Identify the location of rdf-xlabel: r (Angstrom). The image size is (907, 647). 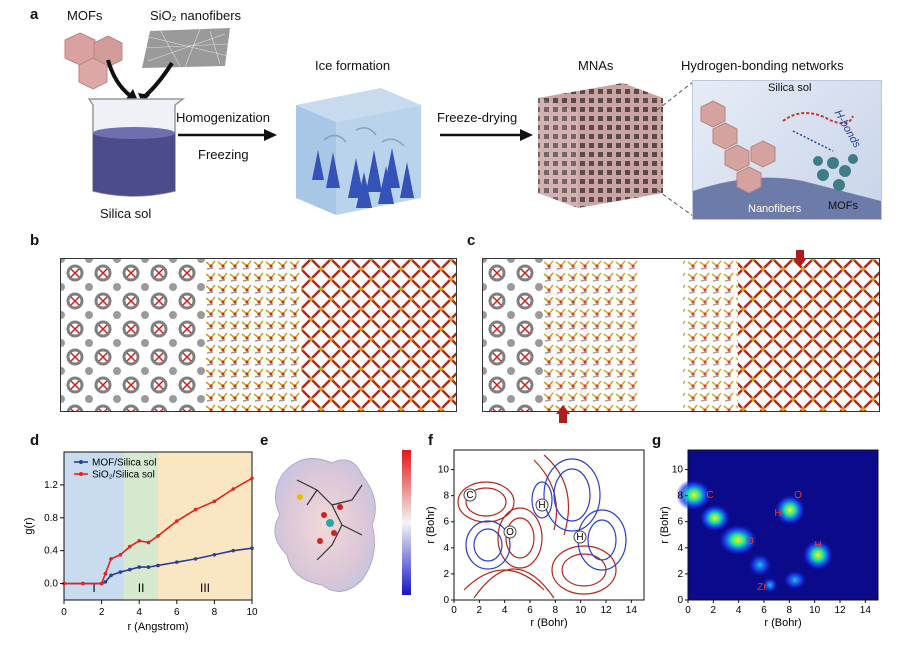
(157, 627).